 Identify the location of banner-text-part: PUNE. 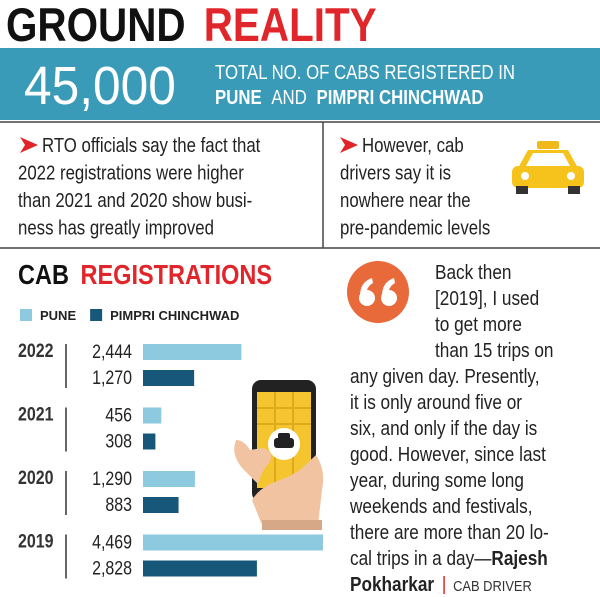
(238, 97).